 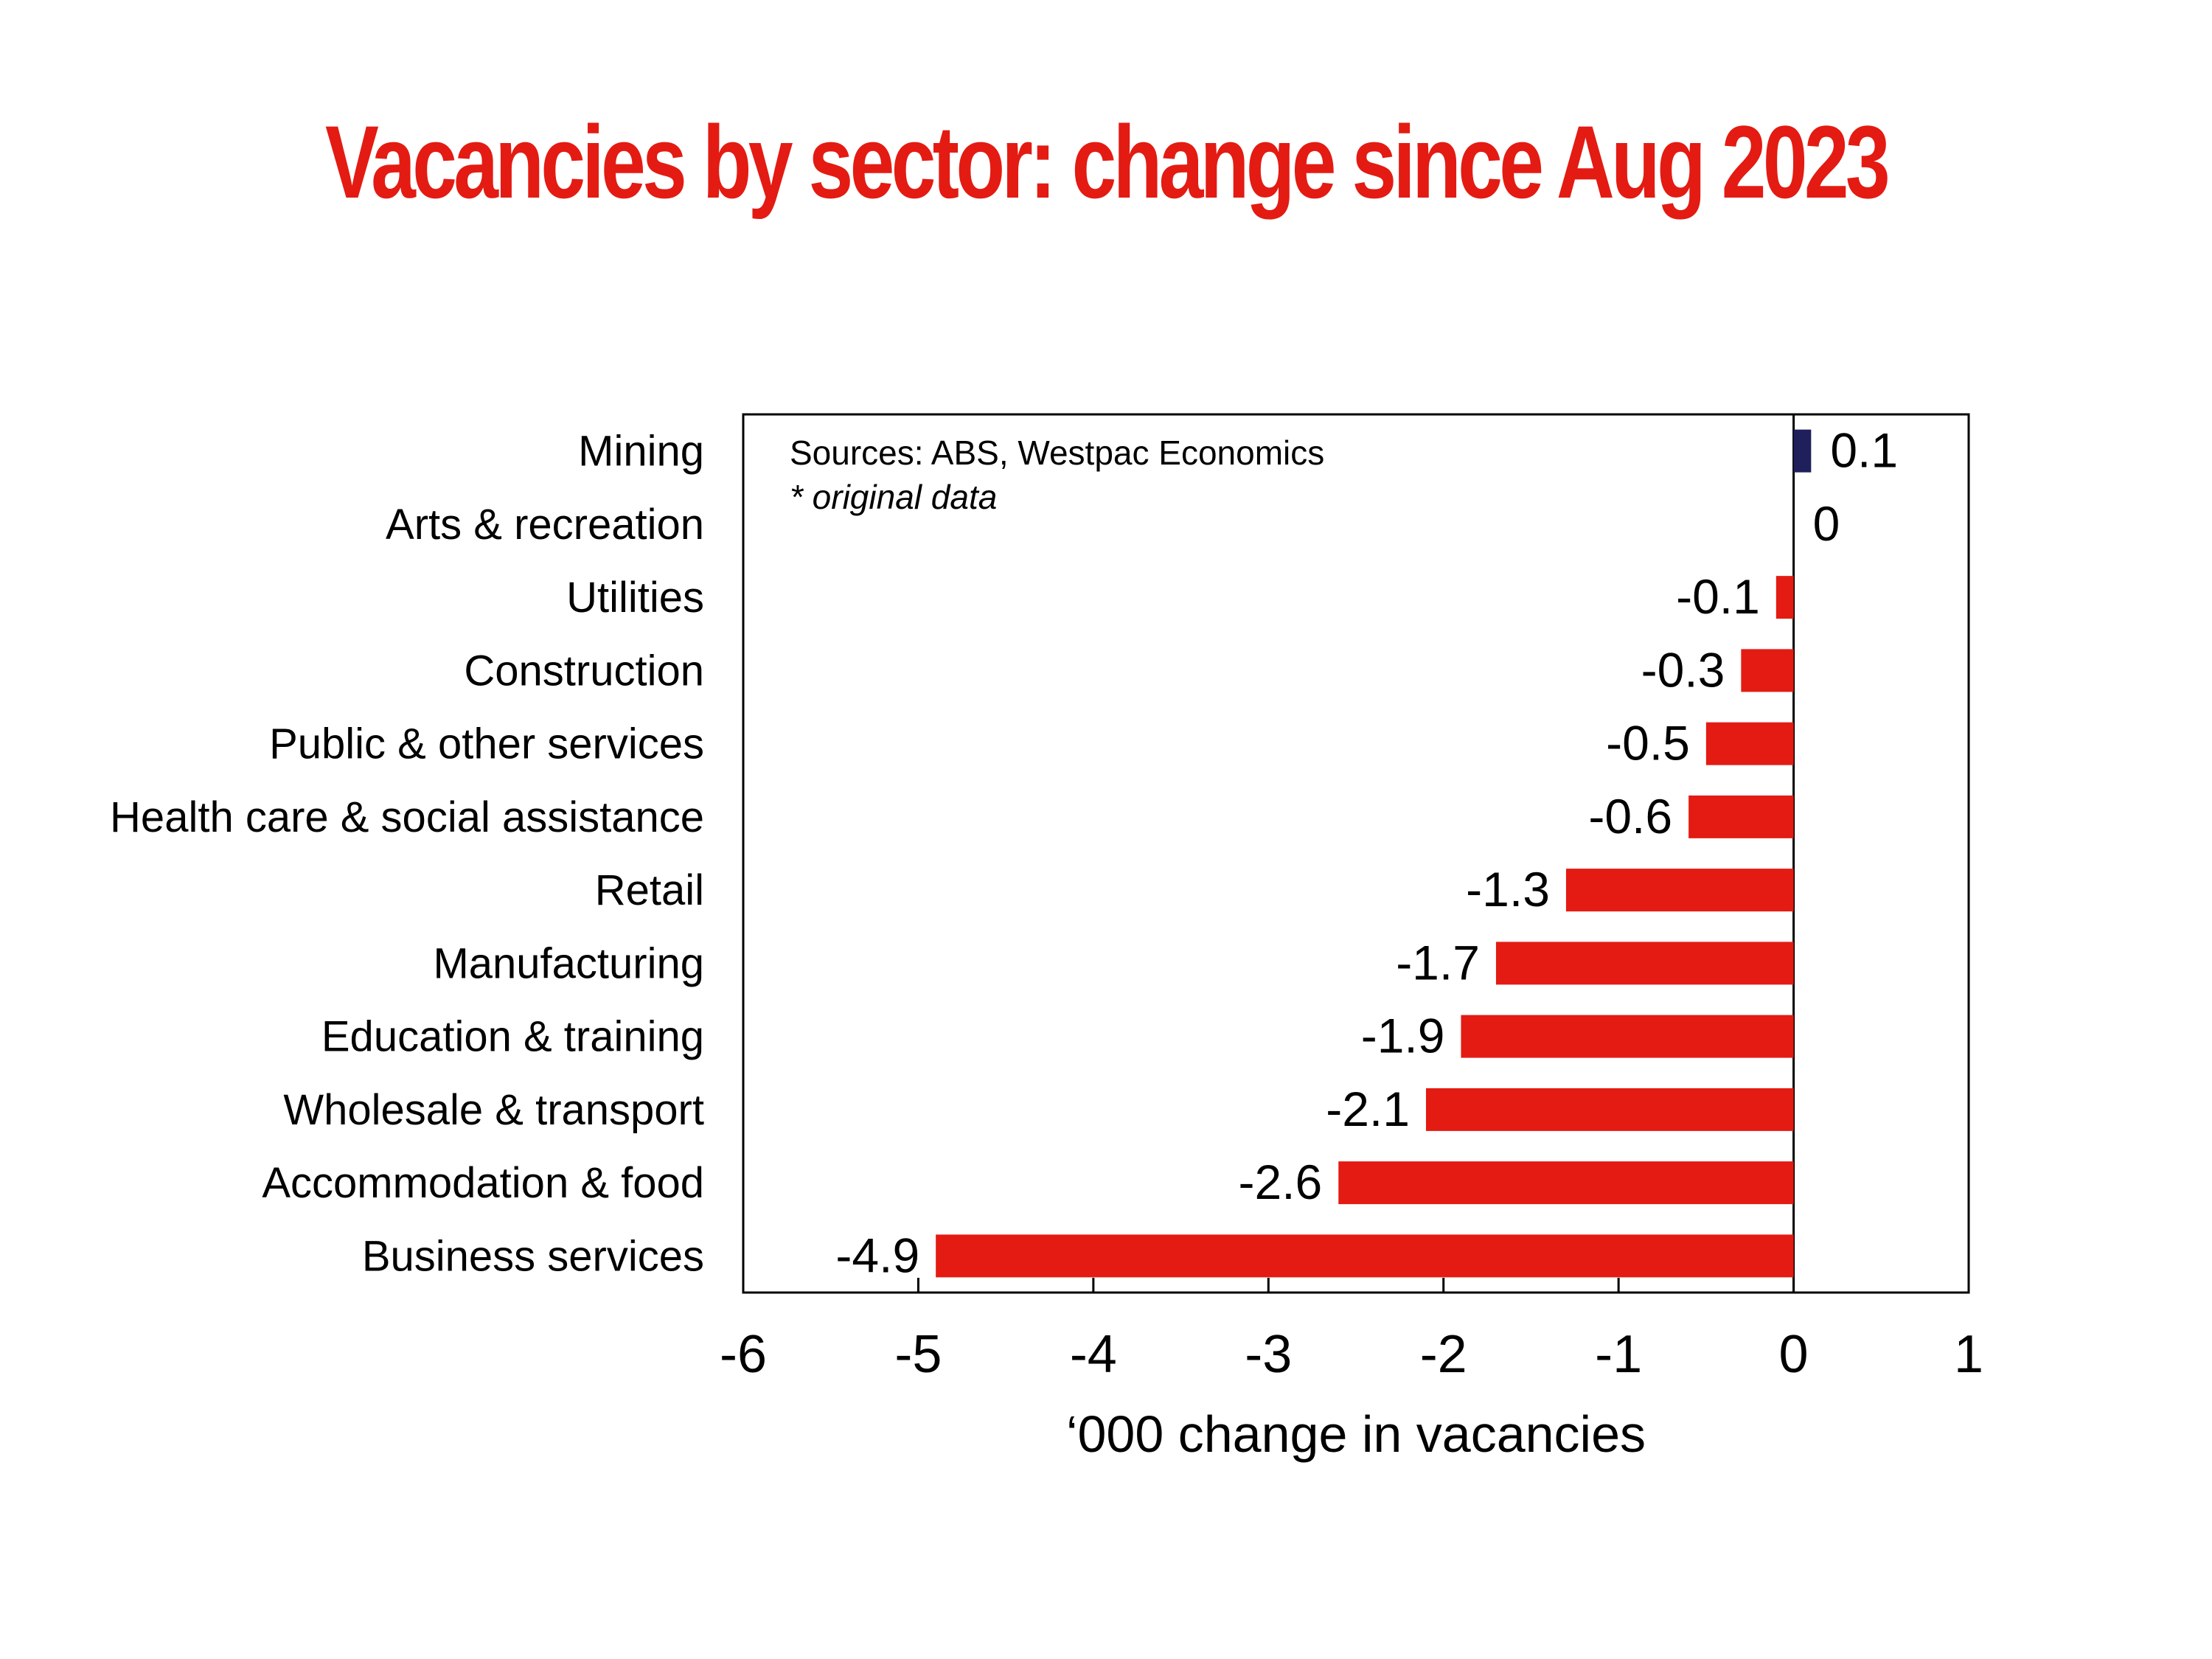 What do you see at coordinates (533, 1256) in the screenshot?
I see `category-label-11: Business services` at bounding box center [533, 1256].